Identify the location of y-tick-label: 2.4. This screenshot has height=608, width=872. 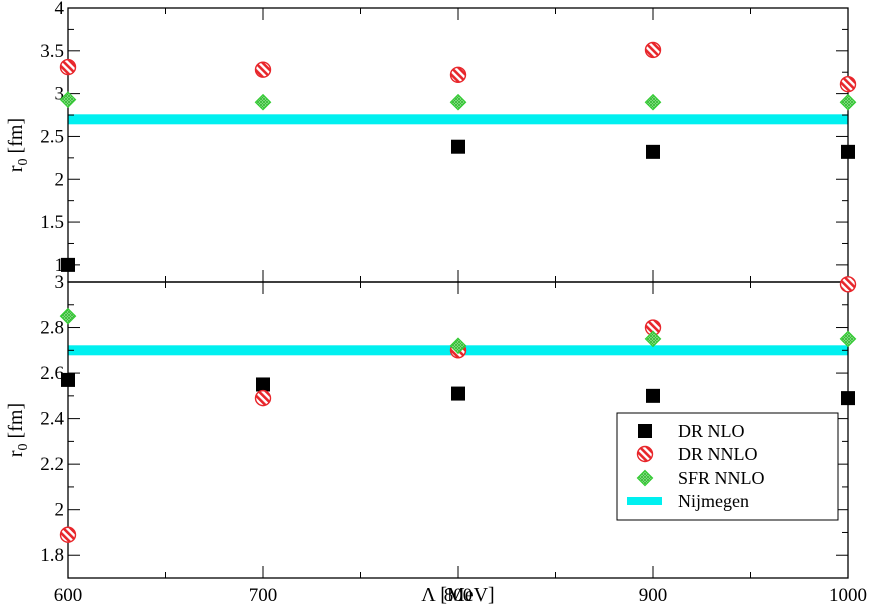
(52, 419).